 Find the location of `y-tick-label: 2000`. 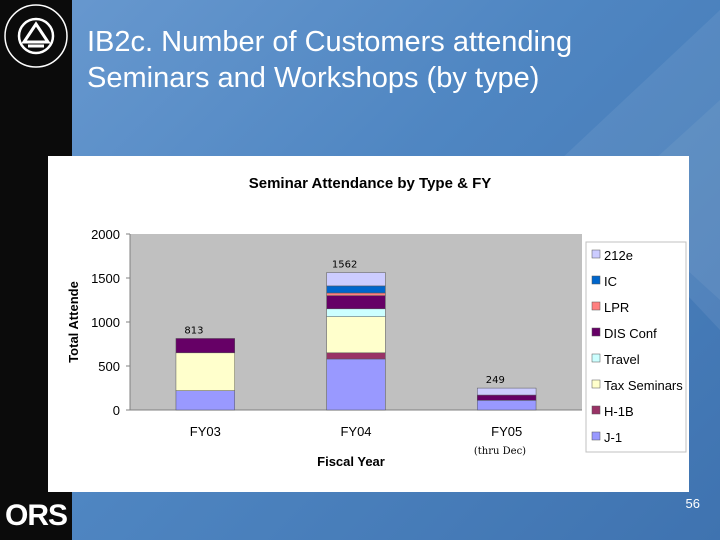

y-tick-label: 2000 is located at coordinates (105, 234).